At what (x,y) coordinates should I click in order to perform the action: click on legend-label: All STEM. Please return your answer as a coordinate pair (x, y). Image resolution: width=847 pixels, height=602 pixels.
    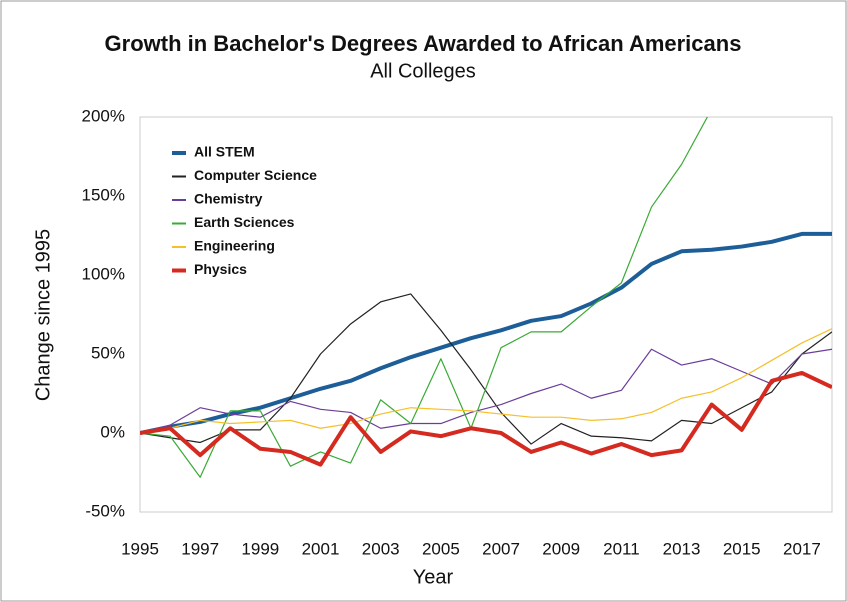
    Looking at the image, I should click on (224, 152).